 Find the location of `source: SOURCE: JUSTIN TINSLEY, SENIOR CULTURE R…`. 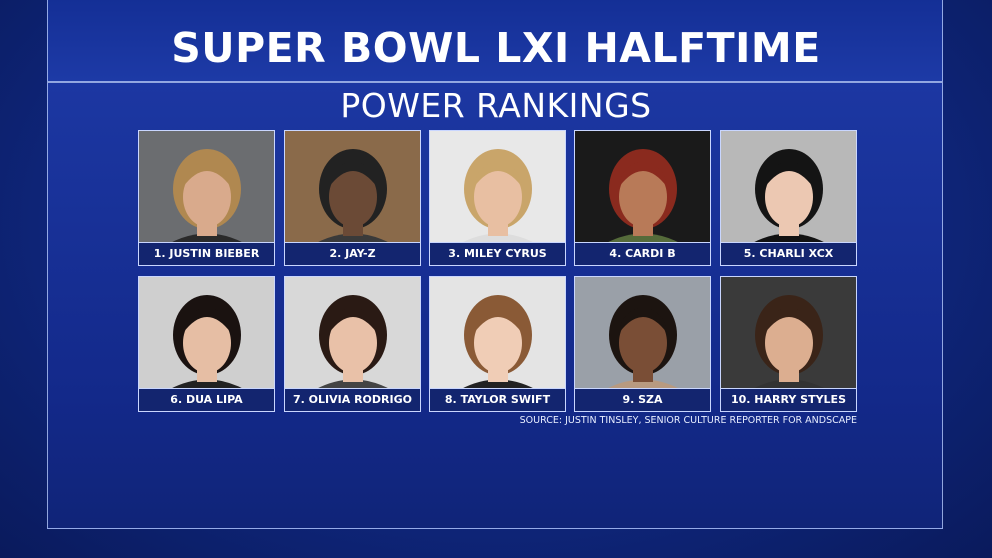

source: SOURCE: JUSTIN TINSLEY, SENIOR CULTURE R… is located at coordinates (688, 420).